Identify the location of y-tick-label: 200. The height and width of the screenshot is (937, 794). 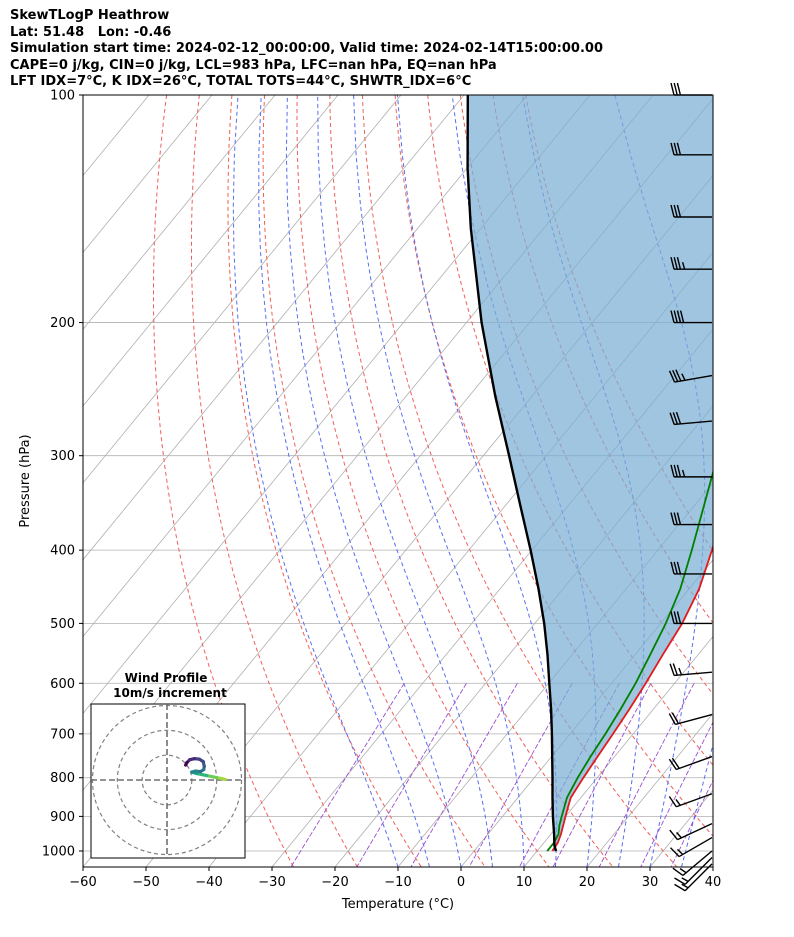
(62, 323).